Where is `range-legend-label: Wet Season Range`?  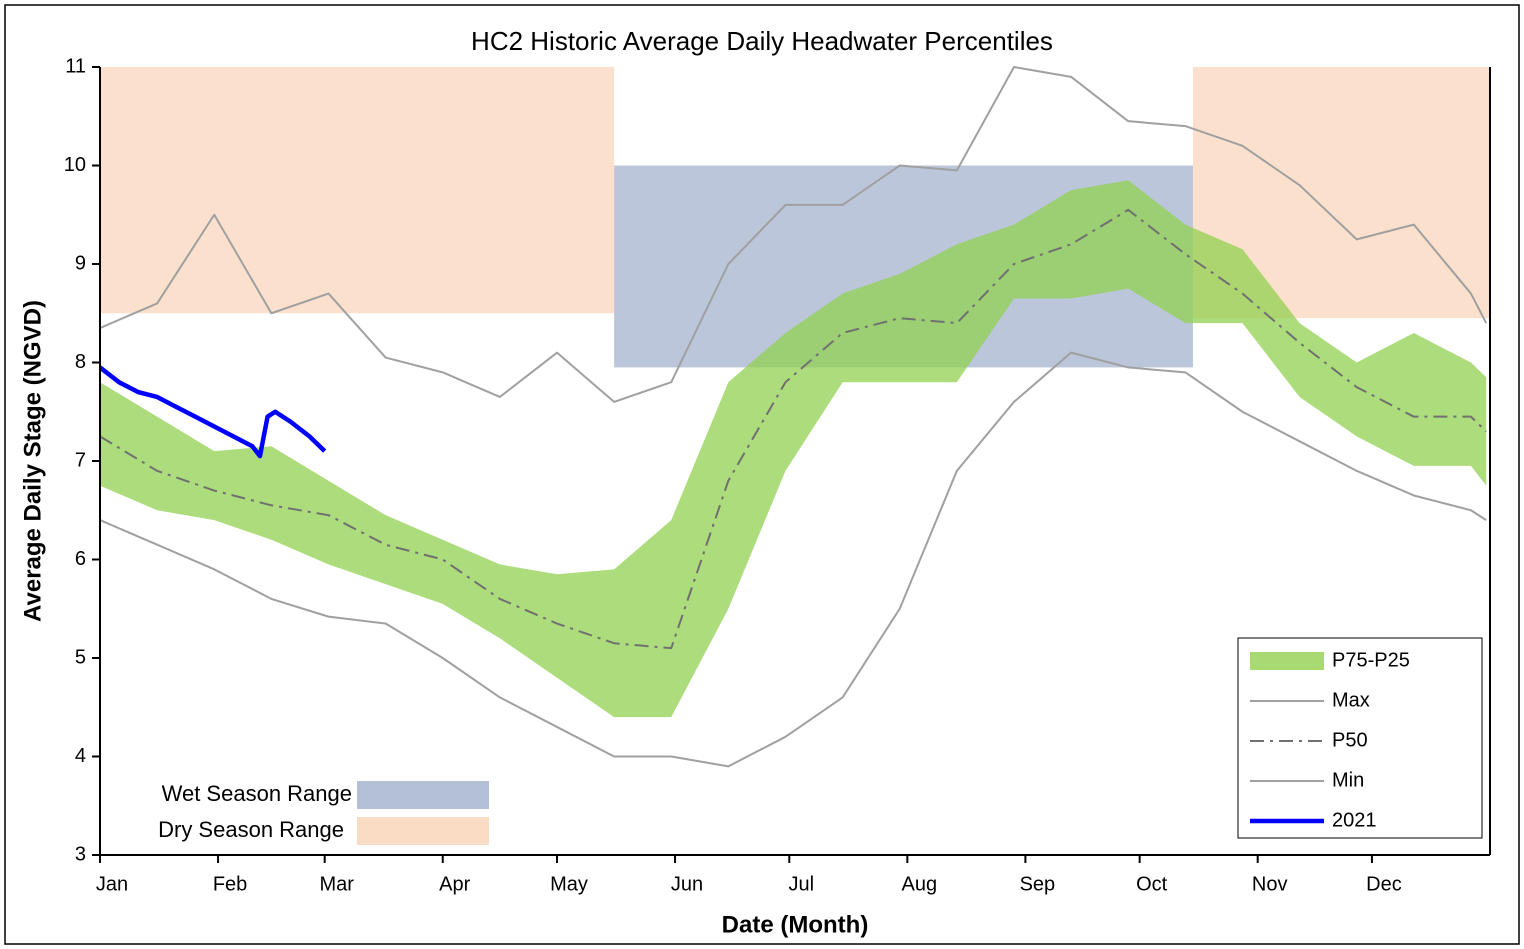 range-legend-label: Wet Season Range is located at coordinates (257, 793).